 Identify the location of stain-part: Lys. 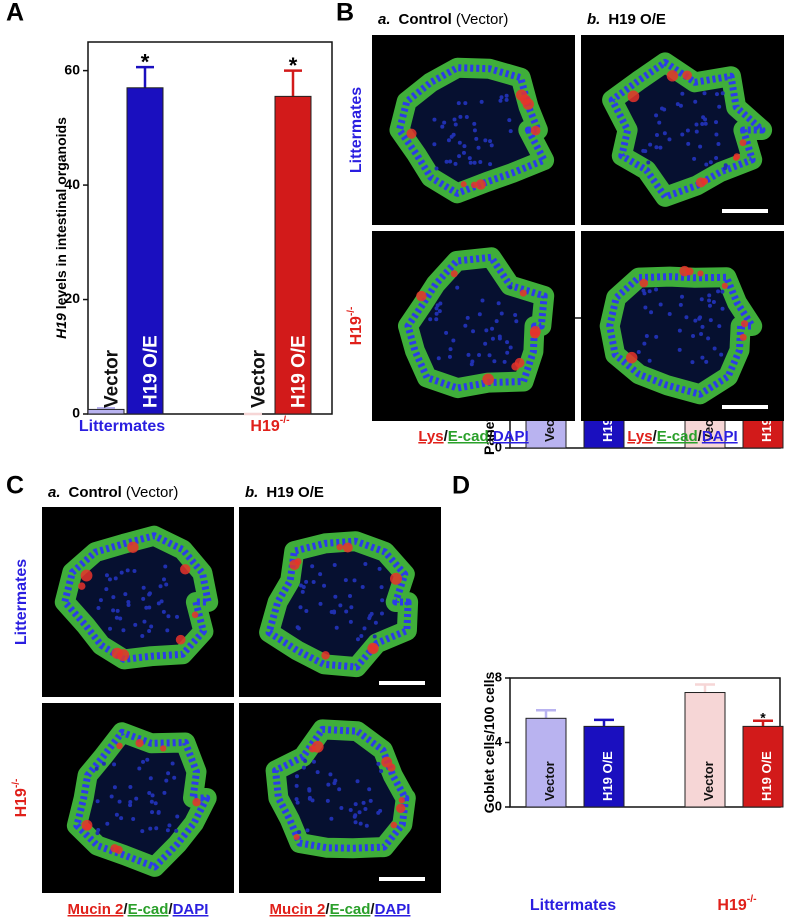
(430, 436).